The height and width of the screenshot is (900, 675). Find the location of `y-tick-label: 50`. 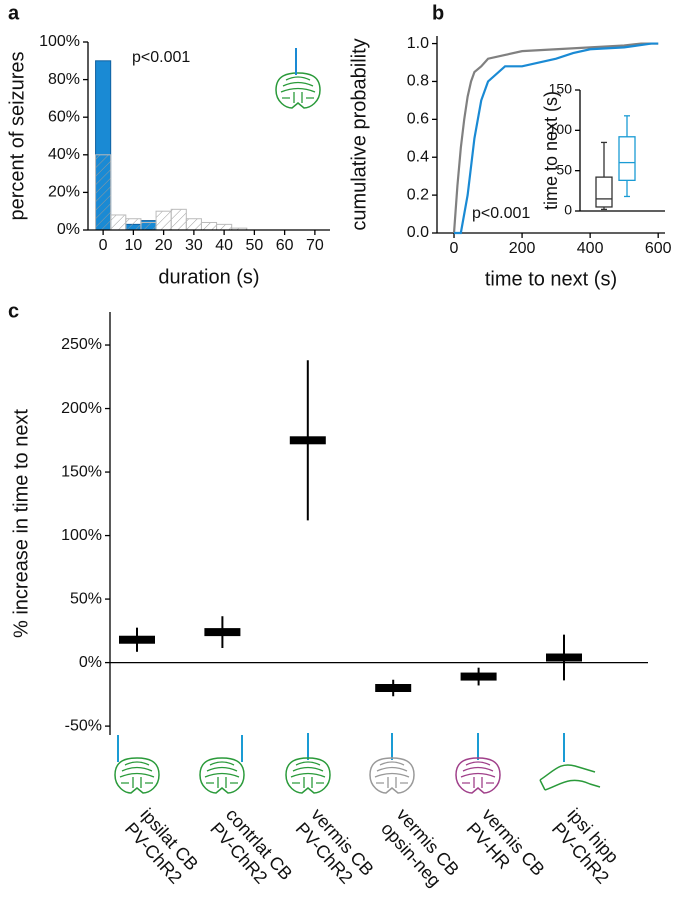

y-tick-label: 50 is located at coordinates (564, 169).